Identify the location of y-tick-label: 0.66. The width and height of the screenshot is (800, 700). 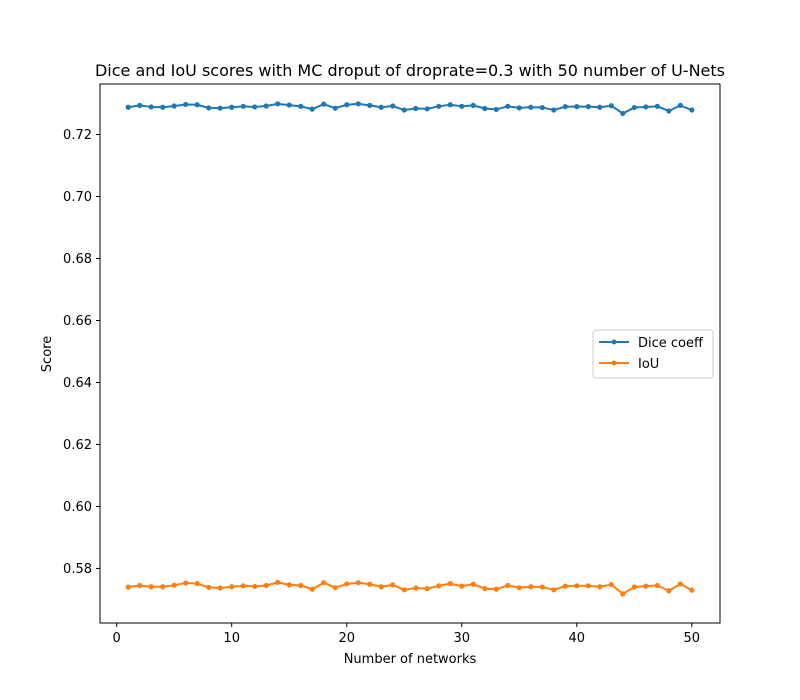
(77, 321).